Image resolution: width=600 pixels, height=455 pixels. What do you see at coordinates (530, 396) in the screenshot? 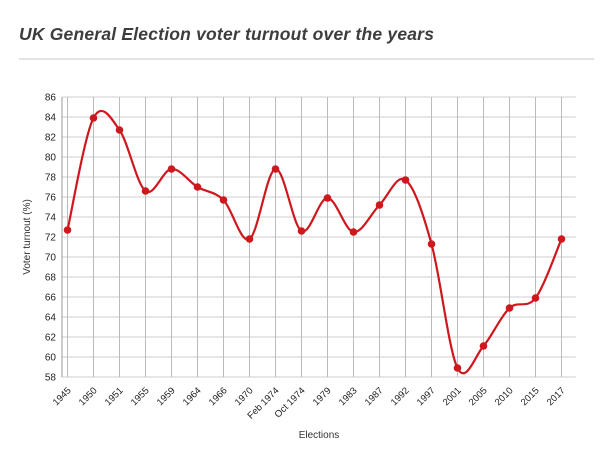
I see `x-tick-label: 2015` at bounding box center [530, 396].